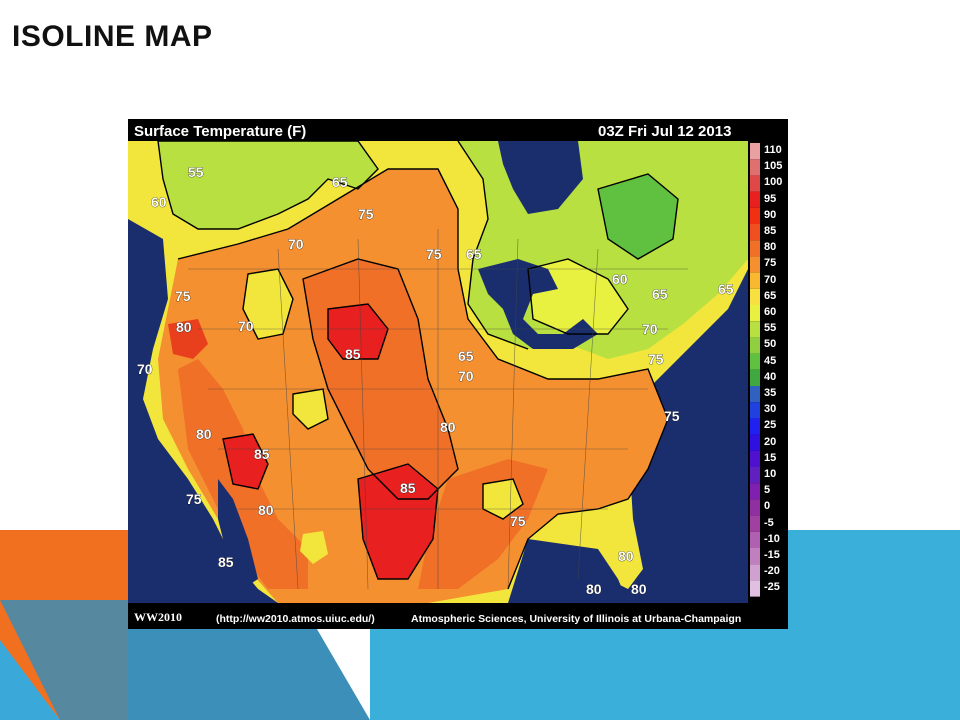 This screenshot has height=720, width=960. What do you see at coordinates (770, 247) in the screenshot?
I see `legend-label: 80` at bounding box center [770, 247].